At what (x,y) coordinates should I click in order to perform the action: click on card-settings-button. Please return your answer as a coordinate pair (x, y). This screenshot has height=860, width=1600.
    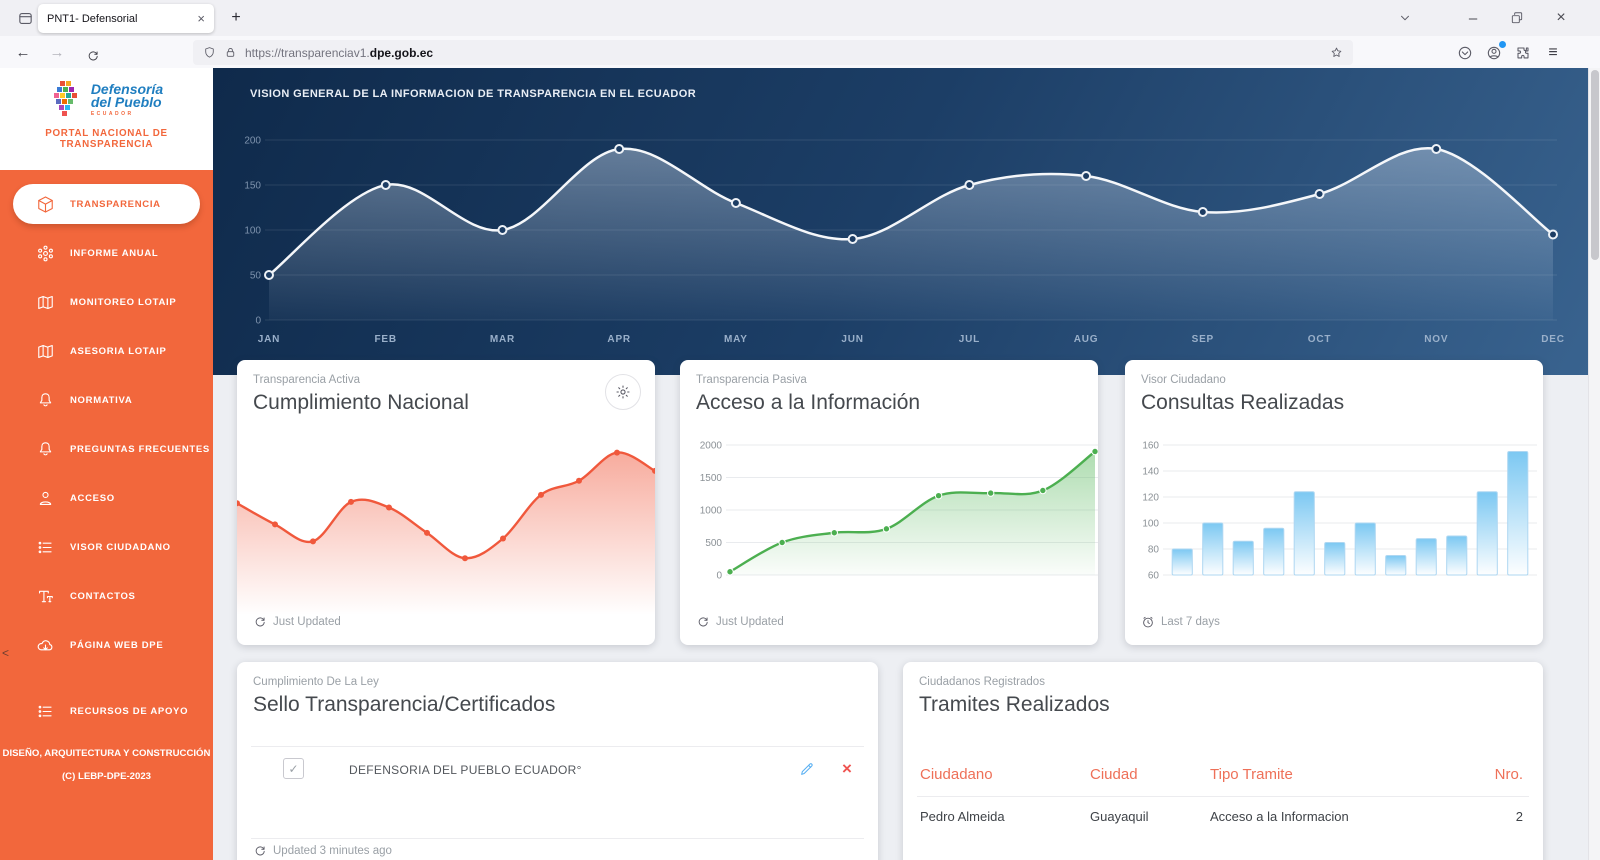
    Looking at the image, I should click on (623, 392).